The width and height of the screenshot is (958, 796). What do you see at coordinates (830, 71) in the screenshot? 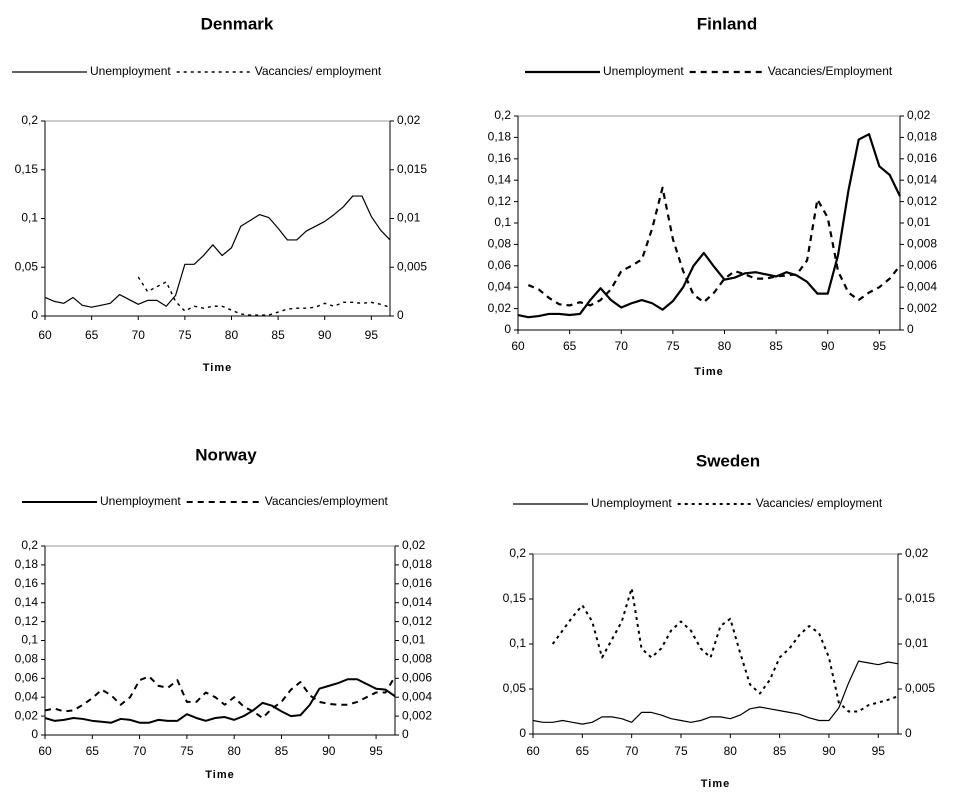
I see `legend-label: Vacancies/Employment` at bounding box center [830, 71].